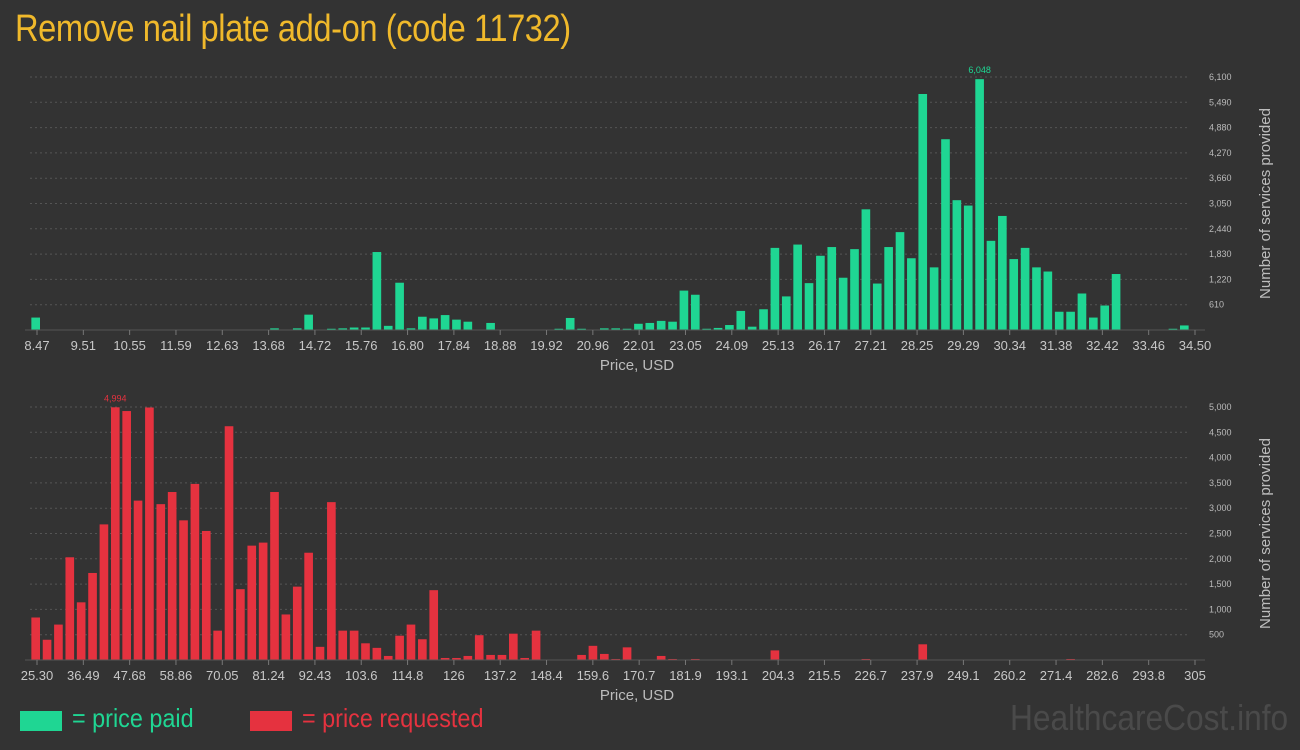  Describe the element at coordinates (1220, 609) in the screenshot. I see `y-tick-label: 1,000` at that location.